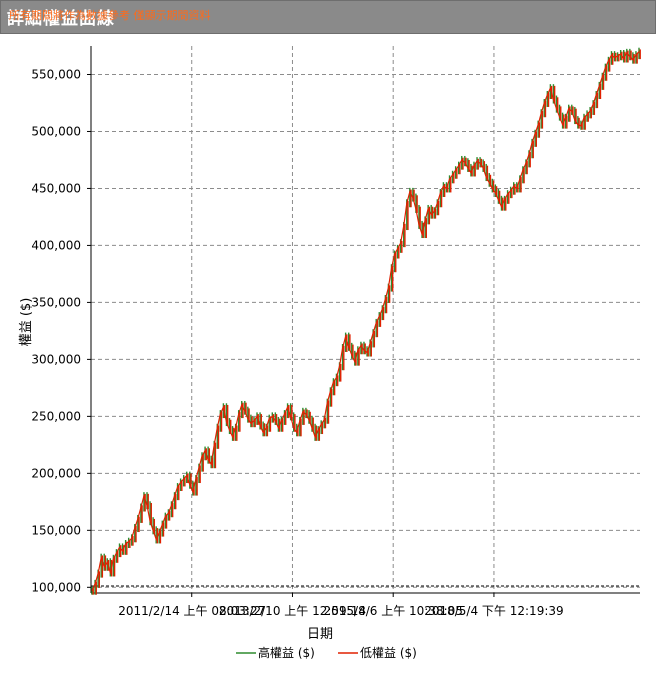 The image size is (656, 674). Describe the element at coordinates (56, 302) in the screenshot. I see `y-tick-label: 350,000` at that location.